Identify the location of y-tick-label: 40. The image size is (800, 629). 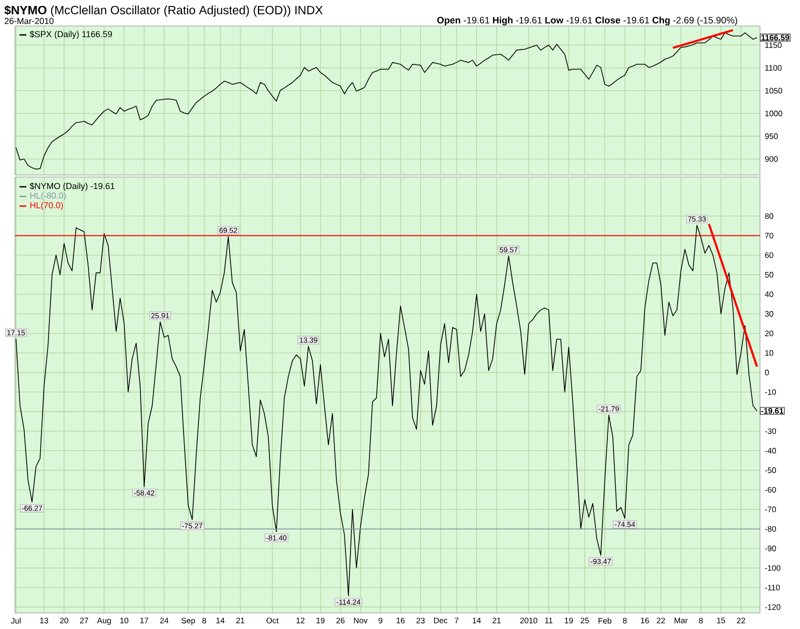
(769, 294).